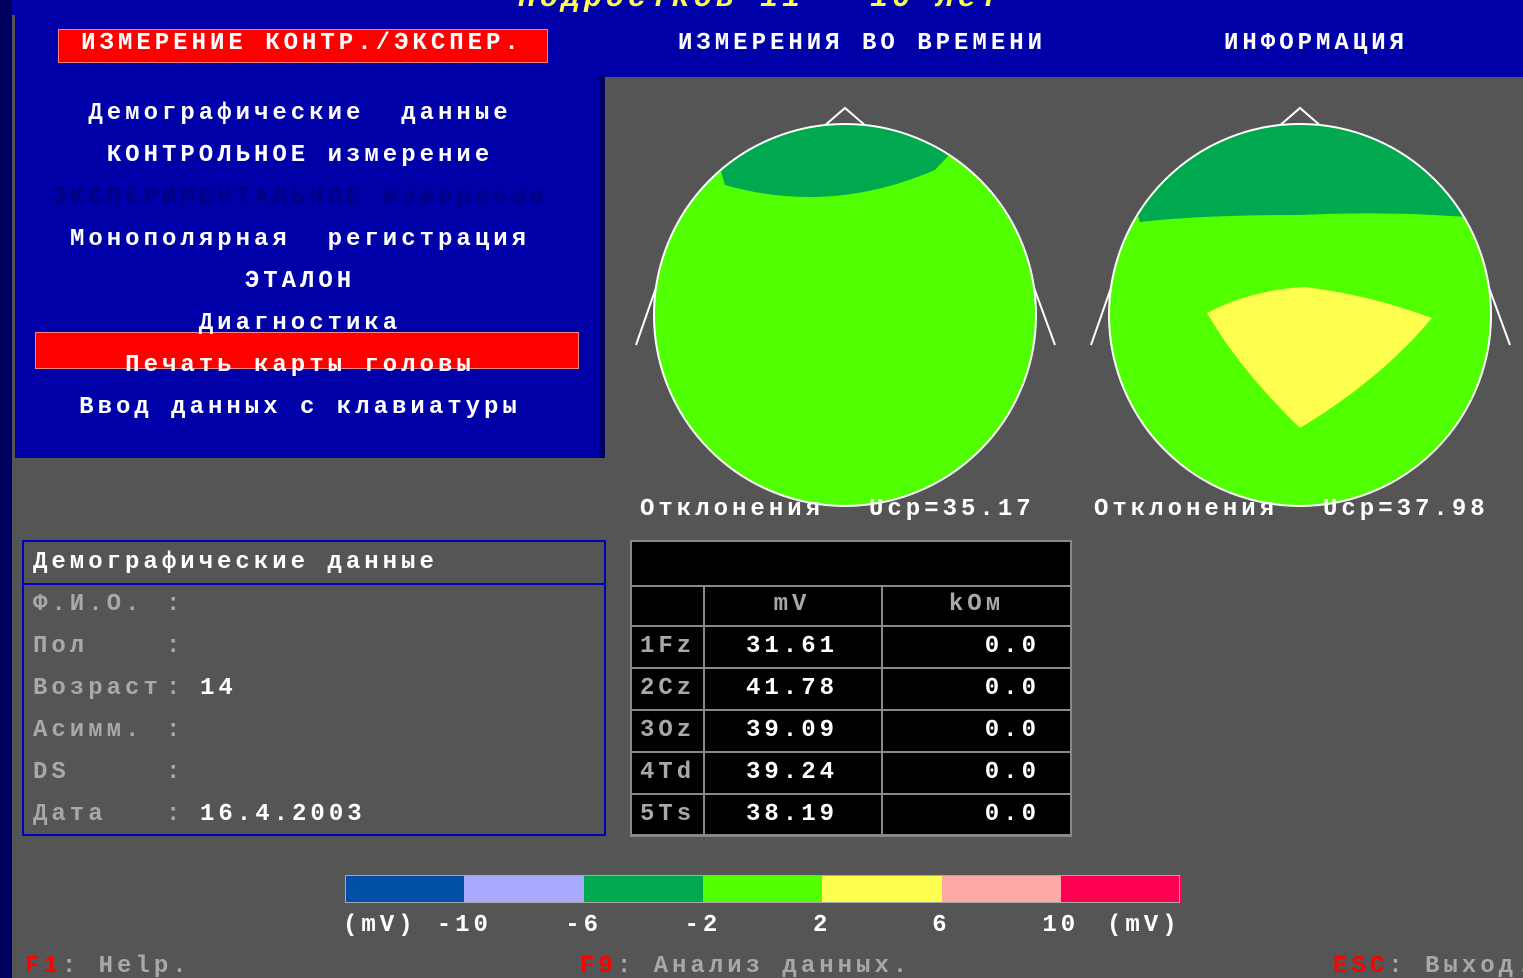 This screenshot has height=978, width=1523. I want to click on demographics-panel, so click(314, 688).